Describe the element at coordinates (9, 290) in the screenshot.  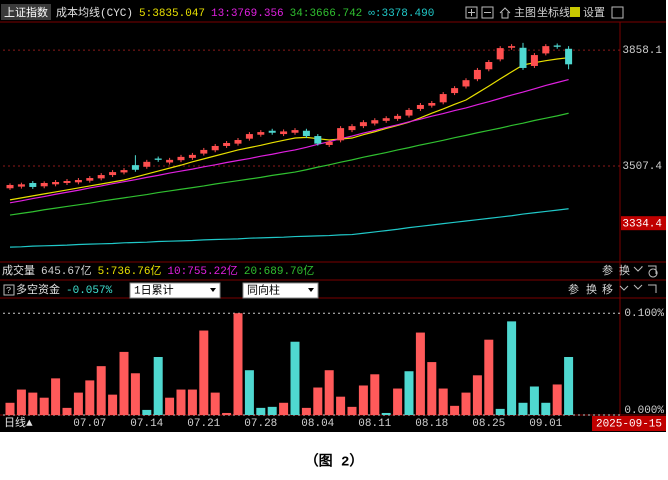
I see `help-icon` at that location.